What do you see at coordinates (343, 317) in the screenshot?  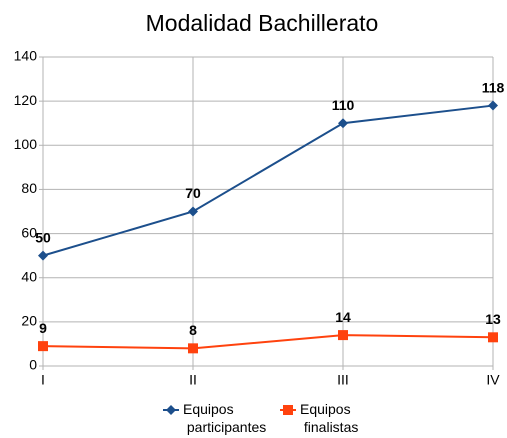 I see `data-label: 14` at bounding box center [343, 317].